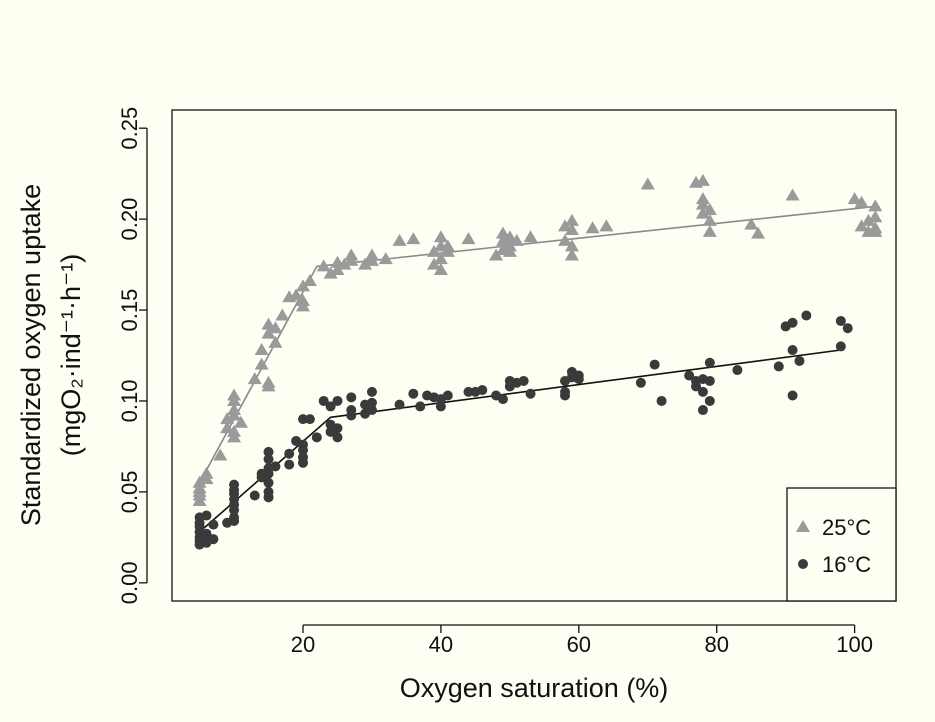  What do you see at coordinates (582, 640) in the screenshot?
I see `x-axis: 20 40 60 80 100` at bounding box center [582, 640].